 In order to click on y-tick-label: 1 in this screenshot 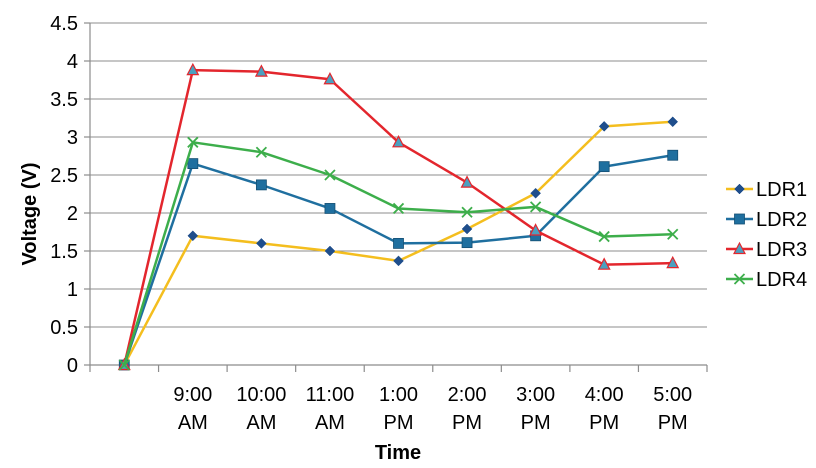, I will do `click(72, 290)`.